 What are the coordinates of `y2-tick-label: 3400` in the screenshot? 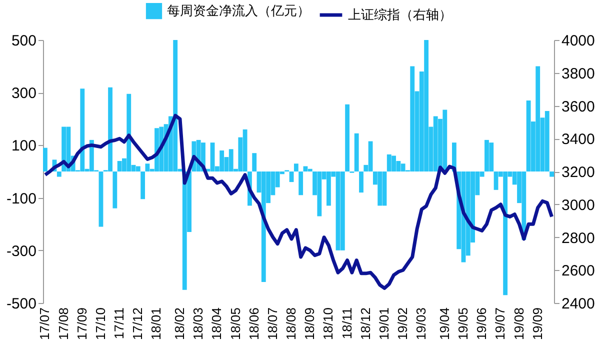 It's located at (578, 139).